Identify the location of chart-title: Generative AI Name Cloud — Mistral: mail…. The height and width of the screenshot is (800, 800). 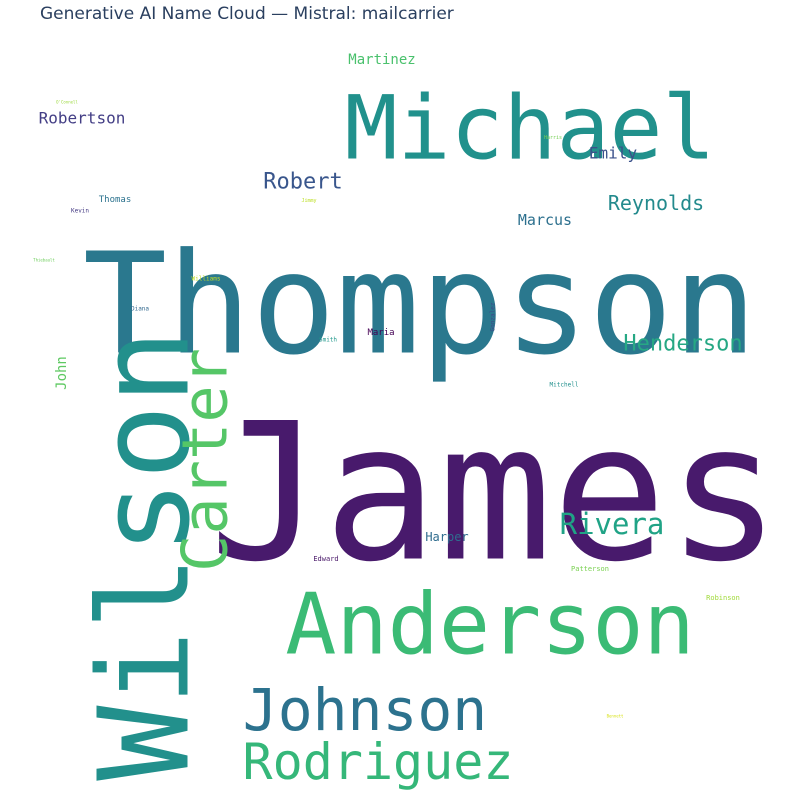
(247, 14).